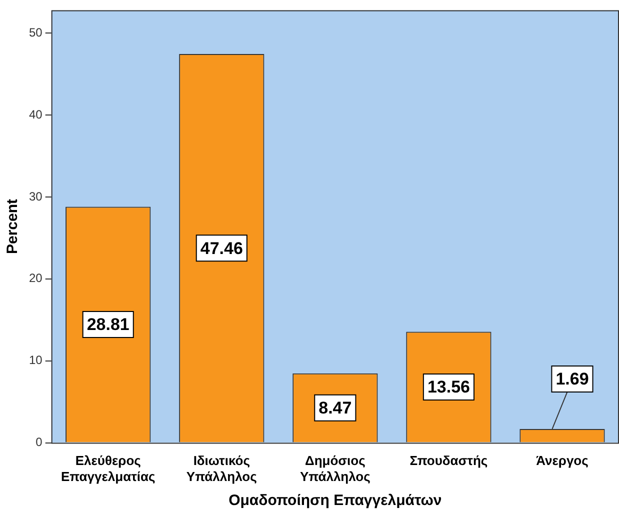 This screenshot has height=514, width=619. I want to click on y-tick-label: 30, so click(35, 196).